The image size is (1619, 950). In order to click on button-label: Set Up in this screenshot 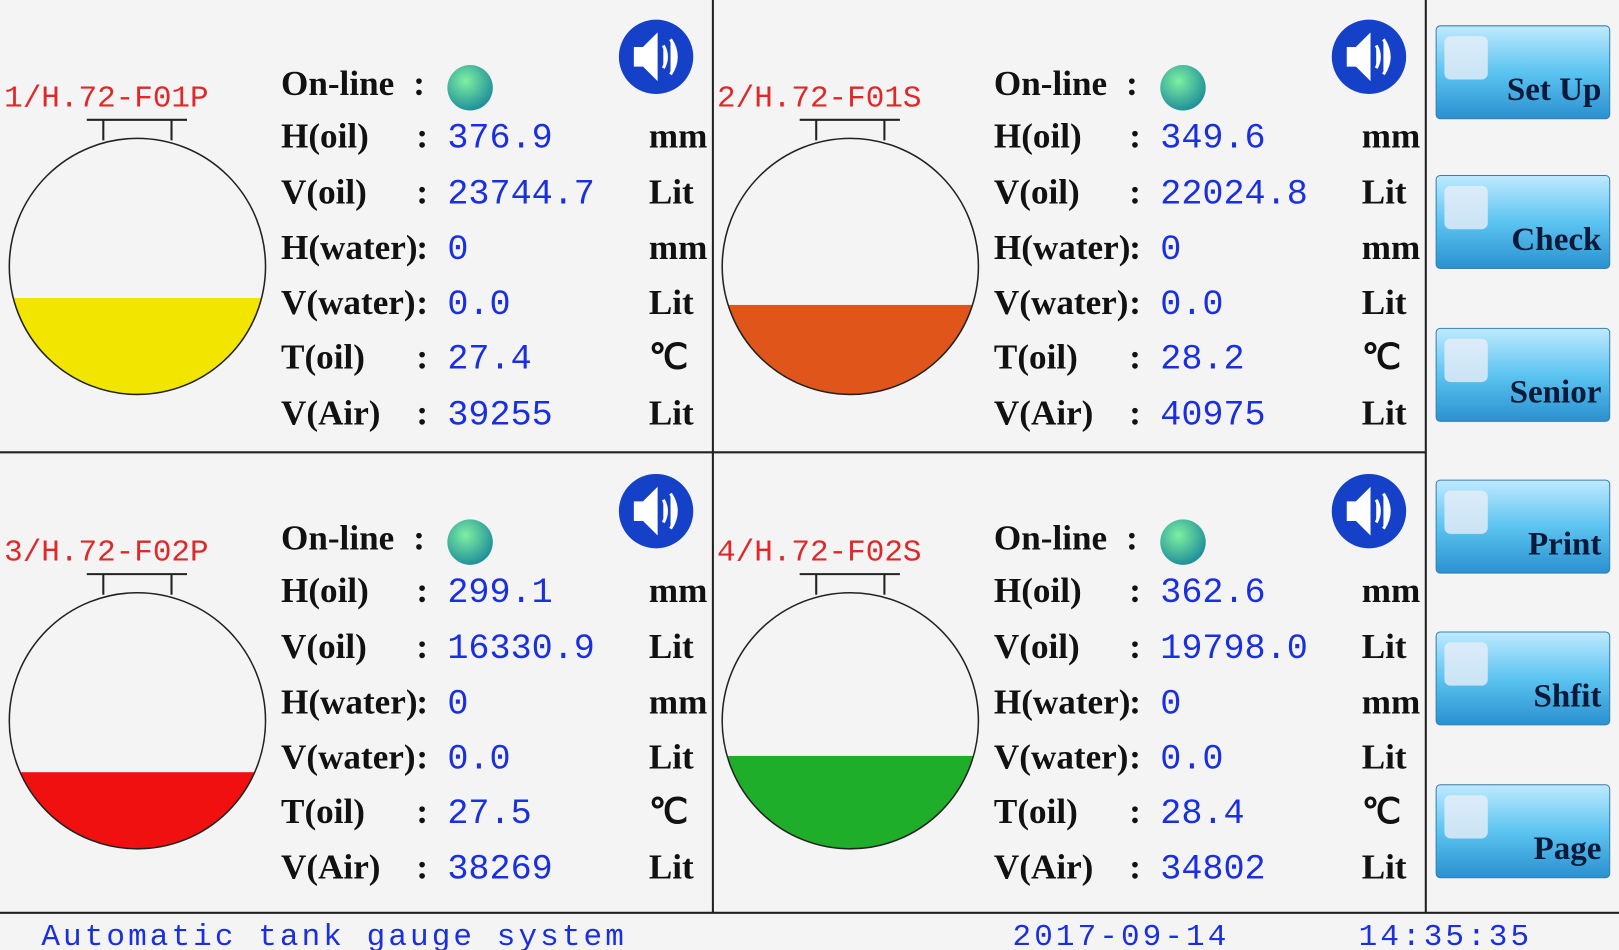, I will do `click(1554, 90)`.